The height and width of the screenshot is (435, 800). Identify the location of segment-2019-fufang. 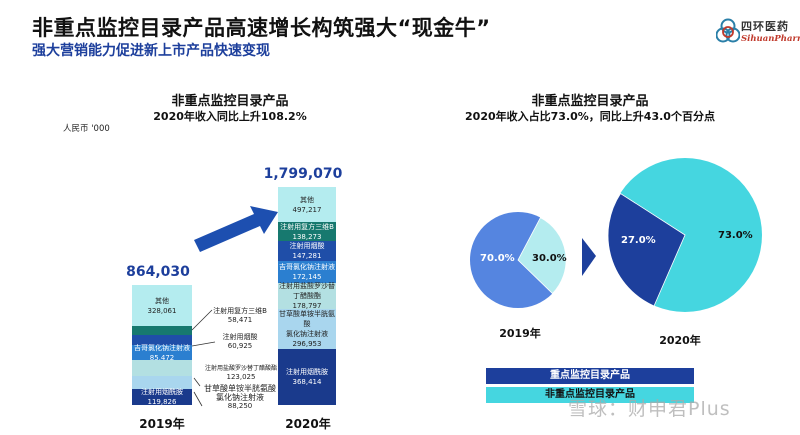
(162, 330).